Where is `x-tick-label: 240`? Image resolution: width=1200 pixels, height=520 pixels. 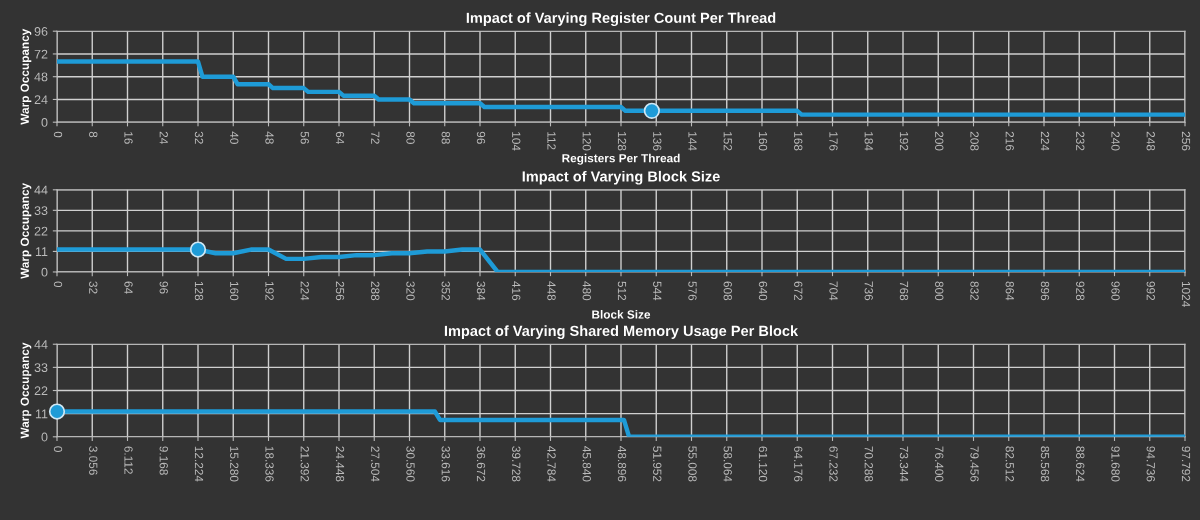 x-tick-label: 240 is located at coordinates (1115, 141).